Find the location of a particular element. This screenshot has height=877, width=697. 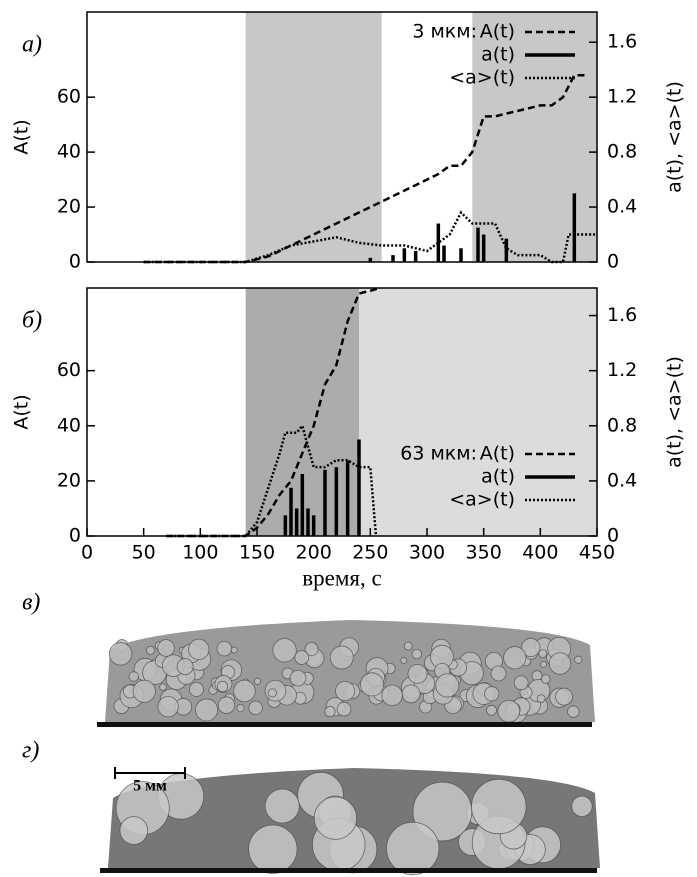

x-tick-label: 0 is located at coordinates (87, 553).